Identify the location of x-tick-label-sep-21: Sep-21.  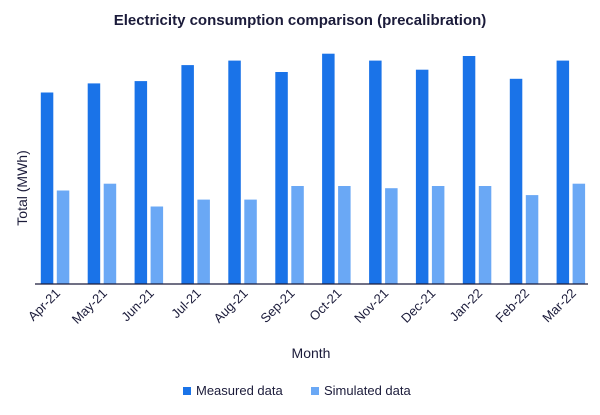
(277, 306).